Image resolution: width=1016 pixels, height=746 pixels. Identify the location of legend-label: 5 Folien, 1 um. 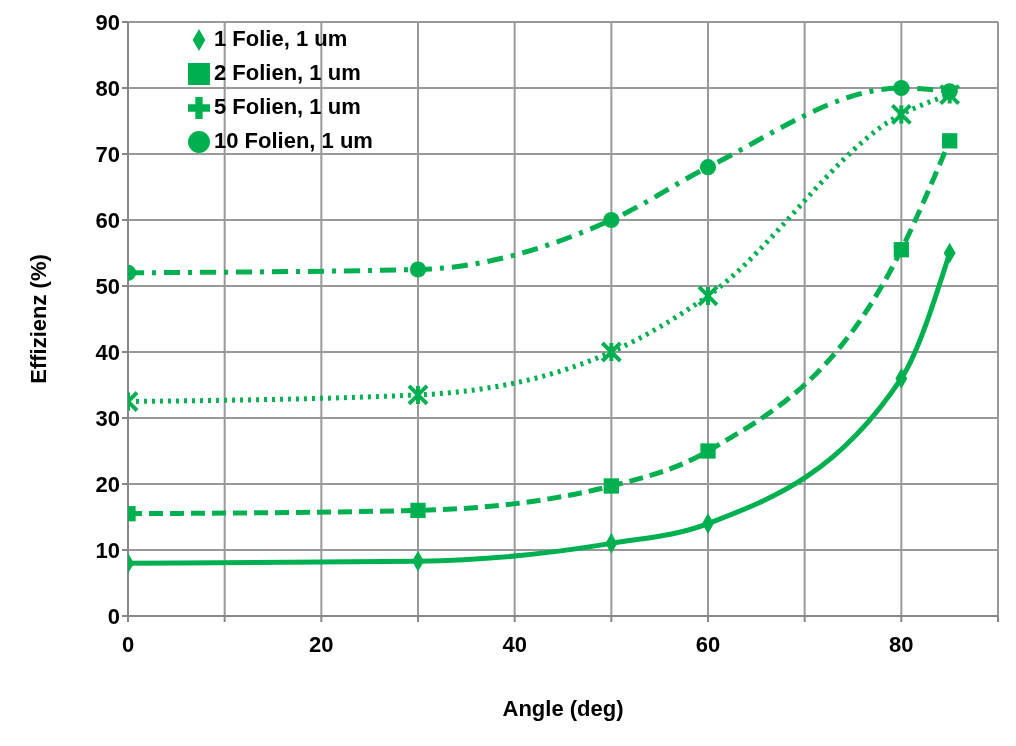
(287, 107).